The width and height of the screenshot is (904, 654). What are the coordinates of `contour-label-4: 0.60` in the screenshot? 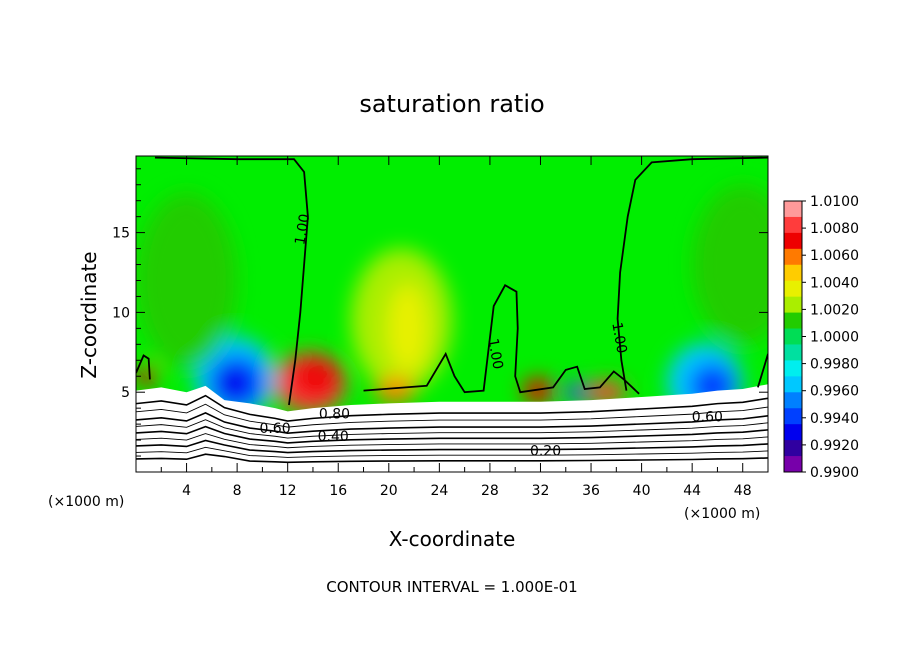 It's located at (274, 429).